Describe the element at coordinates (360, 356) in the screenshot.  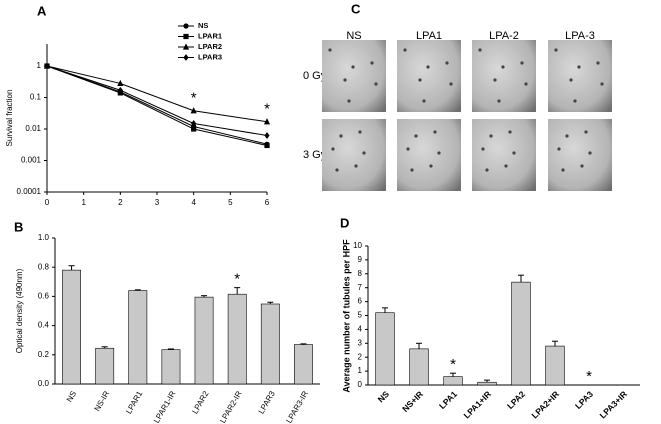
I see `y-tick-label: 2` at that location.